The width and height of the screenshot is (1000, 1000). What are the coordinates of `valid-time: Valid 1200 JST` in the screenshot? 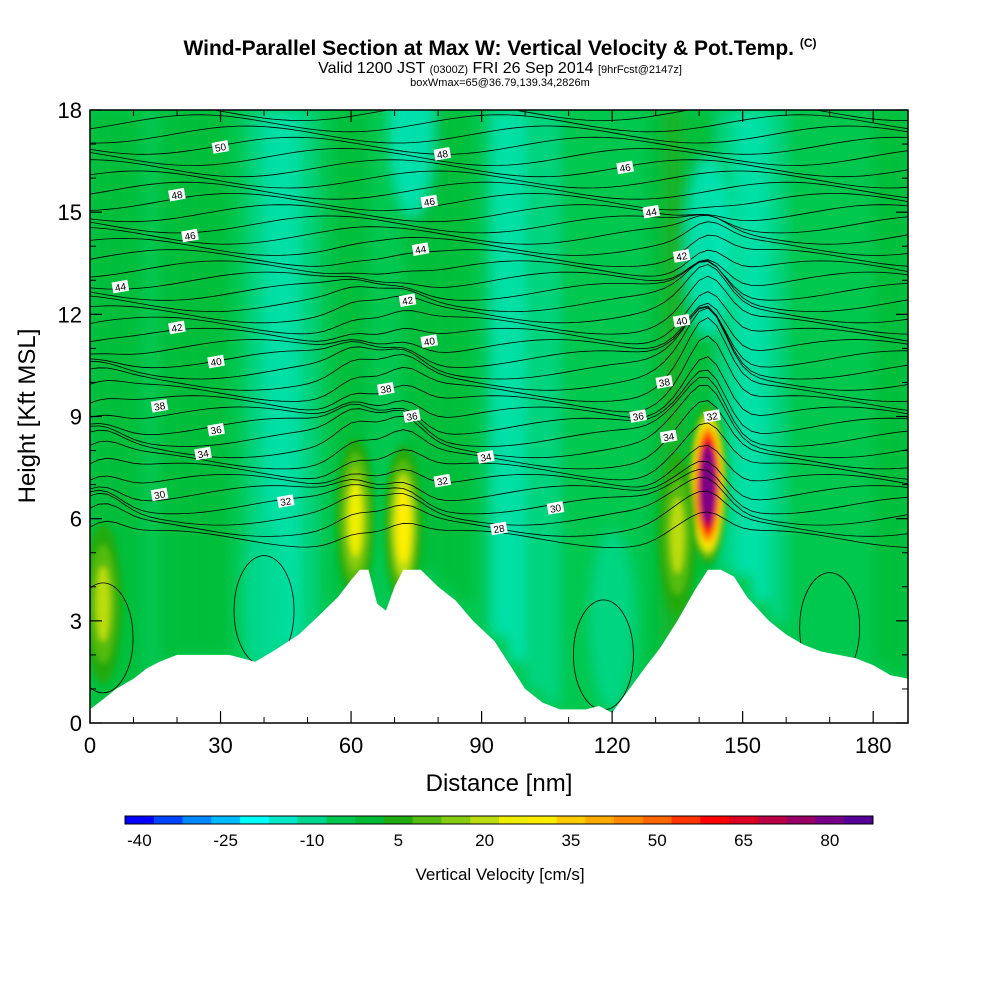 It's located at (372, 68).